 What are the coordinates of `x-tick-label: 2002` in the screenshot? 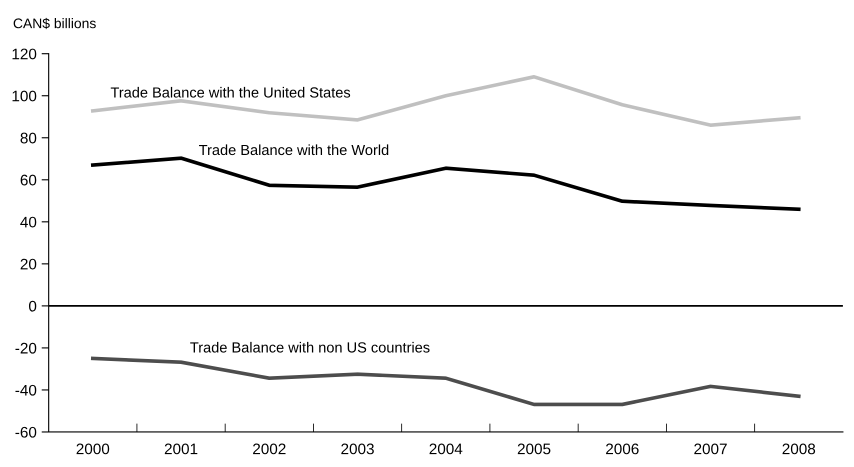 It's located at (269, 448).